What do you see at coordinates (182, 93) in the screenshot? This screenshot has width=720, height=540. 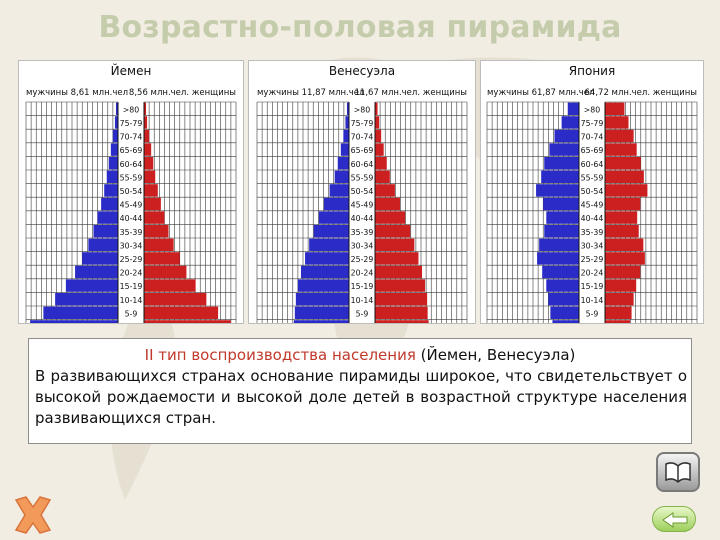 I see `female-population-label: 8,56 млн.чел. женщины` at bounding box center [182, 93].